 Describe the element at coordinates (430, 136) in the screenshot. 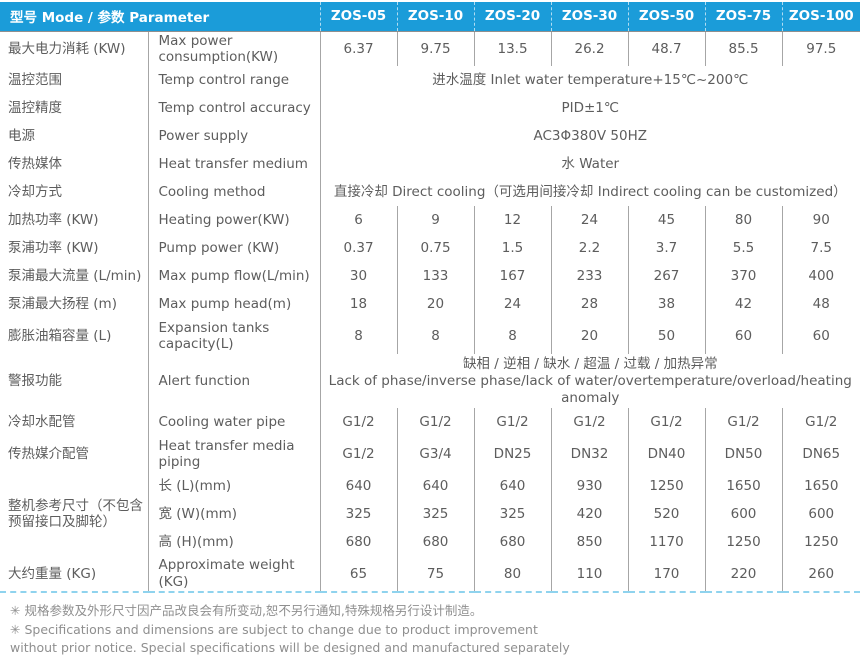

I see `row-power-supply: 电源 Power supply AC3Φ380V 50HZ` at that location.